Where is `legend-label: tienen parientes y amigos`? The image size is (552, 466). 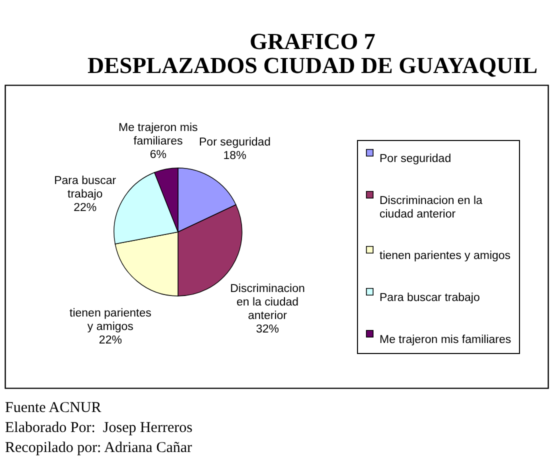 legend-label: tienen parientes y amigos is located at coordinates (445, 256).